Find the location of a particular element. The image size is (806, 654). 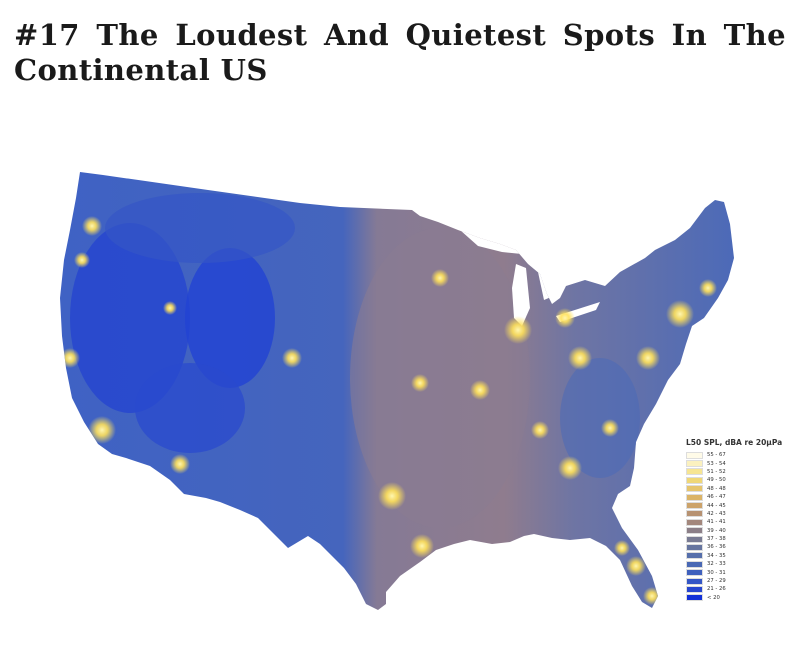

legend-label: 21 - 26 is located at coordinates (716, 589).